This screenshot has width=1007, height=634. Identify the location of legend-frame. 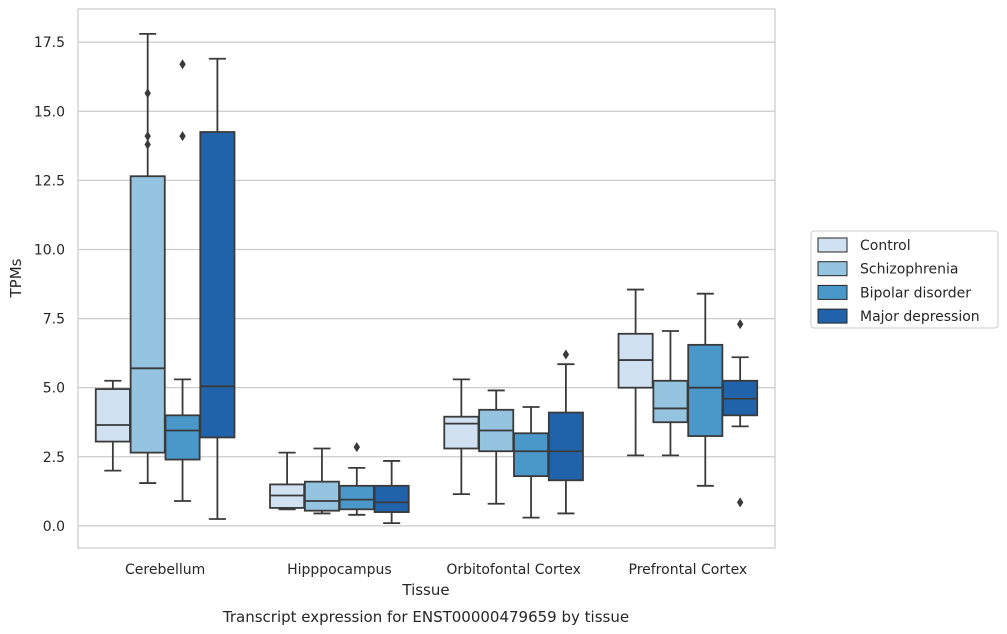
(904, 279).